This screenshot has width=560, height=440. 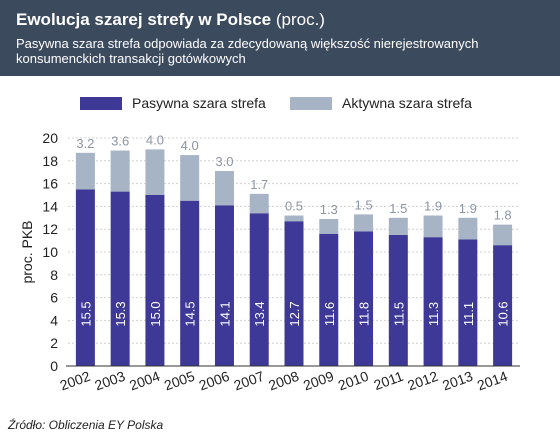 What do you see at coordinates (50, 161) in the screenshot?
I see `y-tick-label: 18` at bounding box center [50, 161].